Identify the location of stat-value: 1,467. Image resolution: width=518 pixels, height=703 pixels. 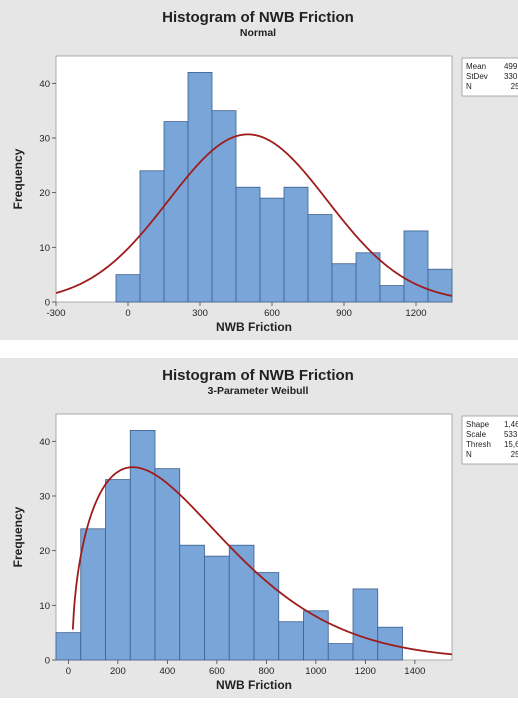
(511, 424).